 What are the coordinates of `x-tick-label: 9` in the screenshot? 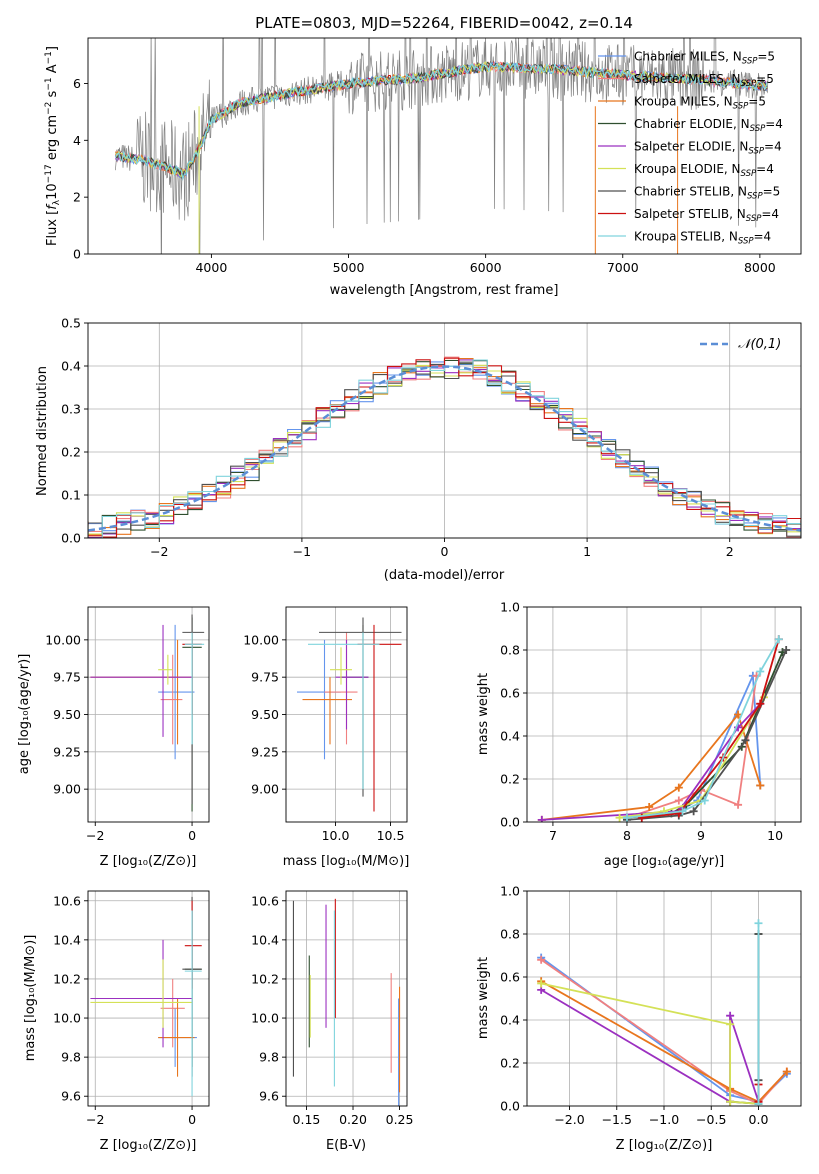 It's located at (701, 835).